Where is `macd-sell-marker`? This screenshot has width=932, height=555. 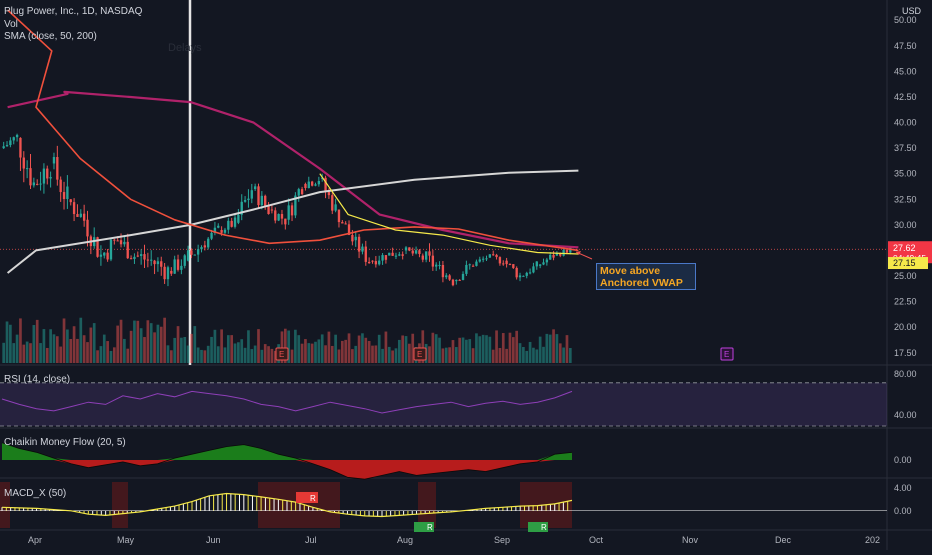
macd-sell-marker is located at coordinates (307, 497).